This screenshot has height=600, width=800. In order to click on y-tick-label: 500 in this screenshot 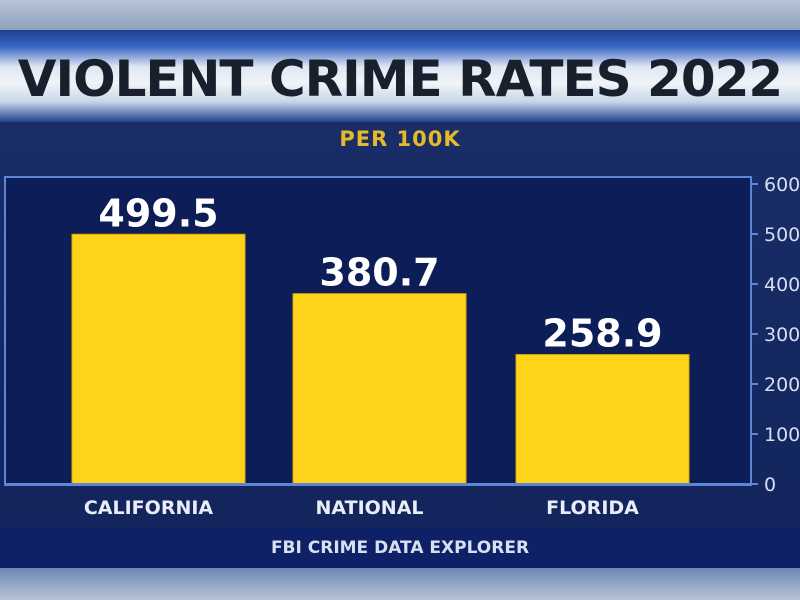, I will do `click(782, 235)`.